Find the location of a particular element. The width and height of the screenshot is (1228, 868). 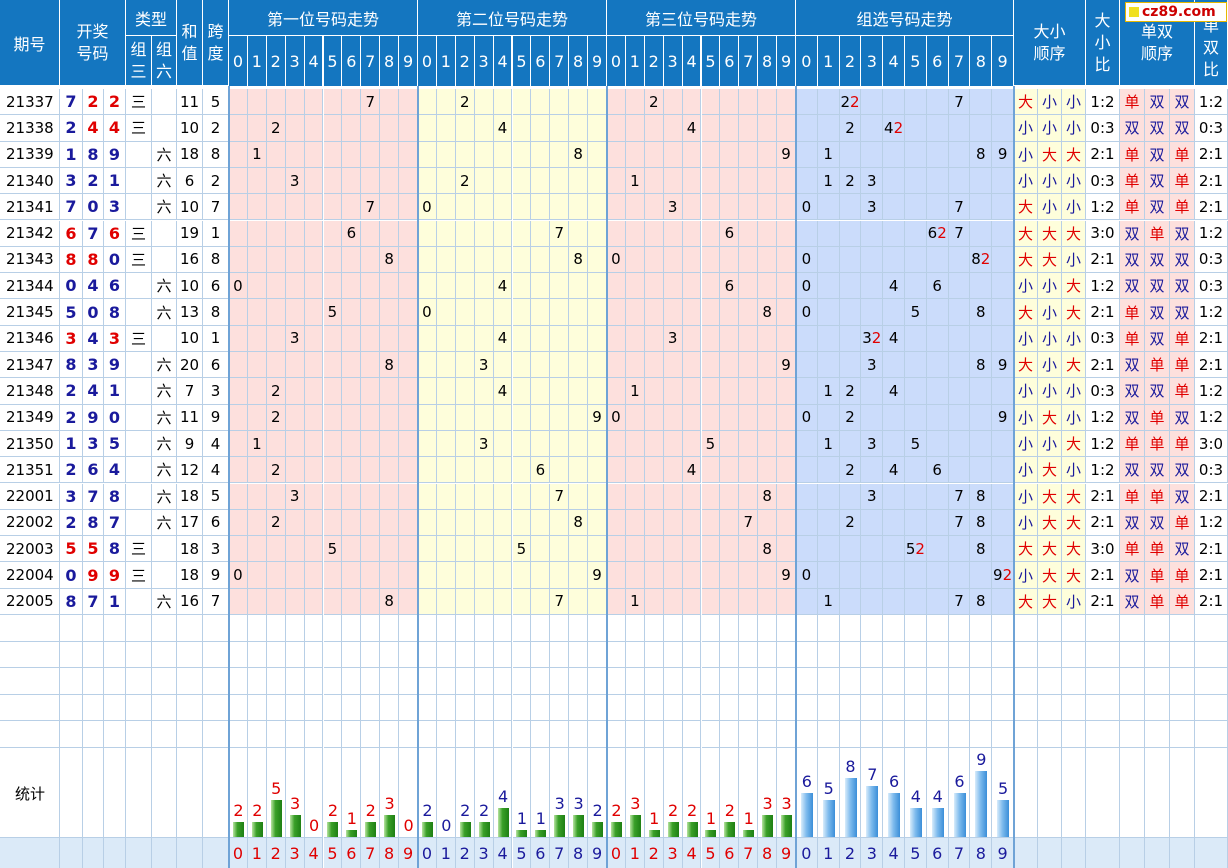

bottom-digit-label: 7 is located at coordinates (371, 853).